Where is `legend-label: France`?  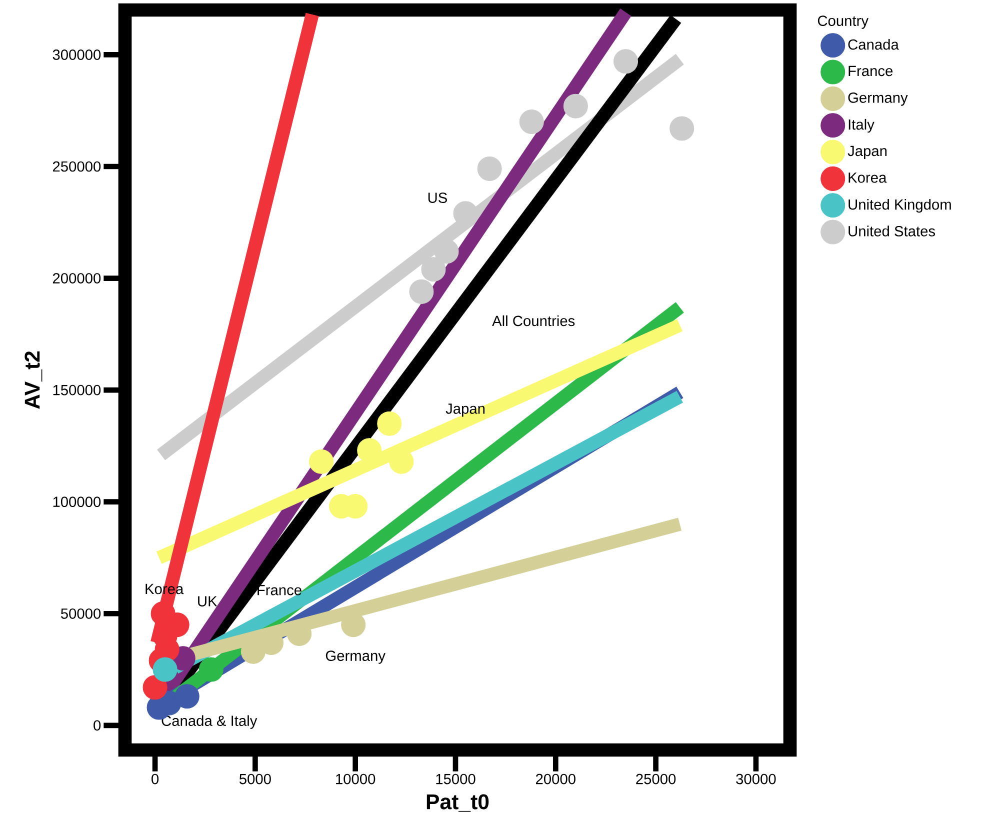
legend-label: France is located at coordinates (870, 71).